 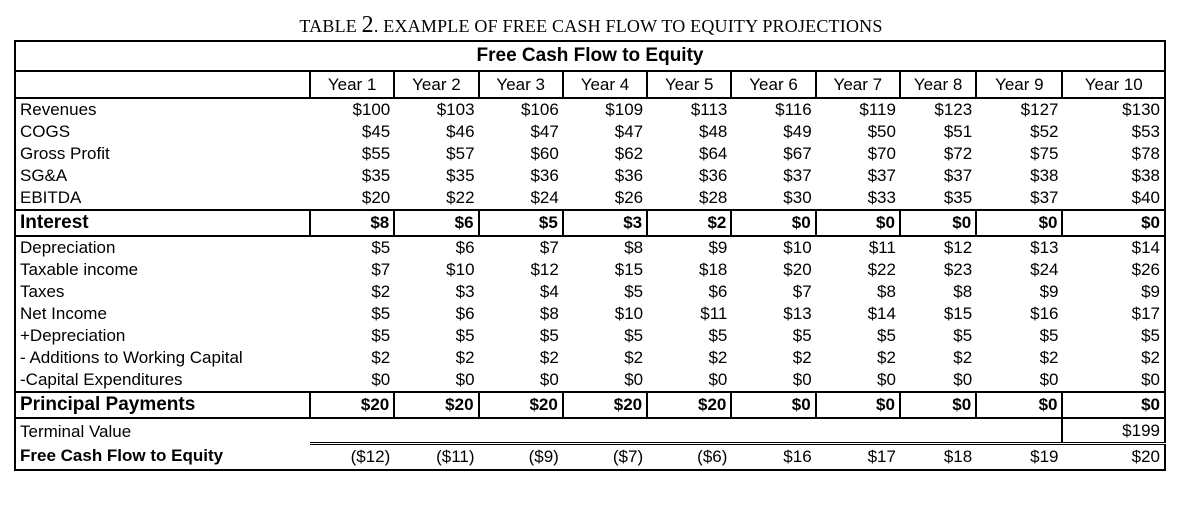 What do you see at coordinates (953, 109) in the screenshot?
I see `cell-value: $123` at bounding box center [953, 109].